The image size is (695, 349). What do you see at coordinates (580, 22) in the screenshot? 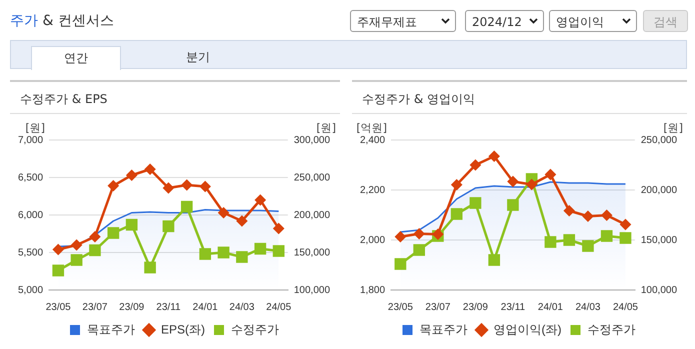
I see `text: 영업이익` at bounding box center [580, 22].